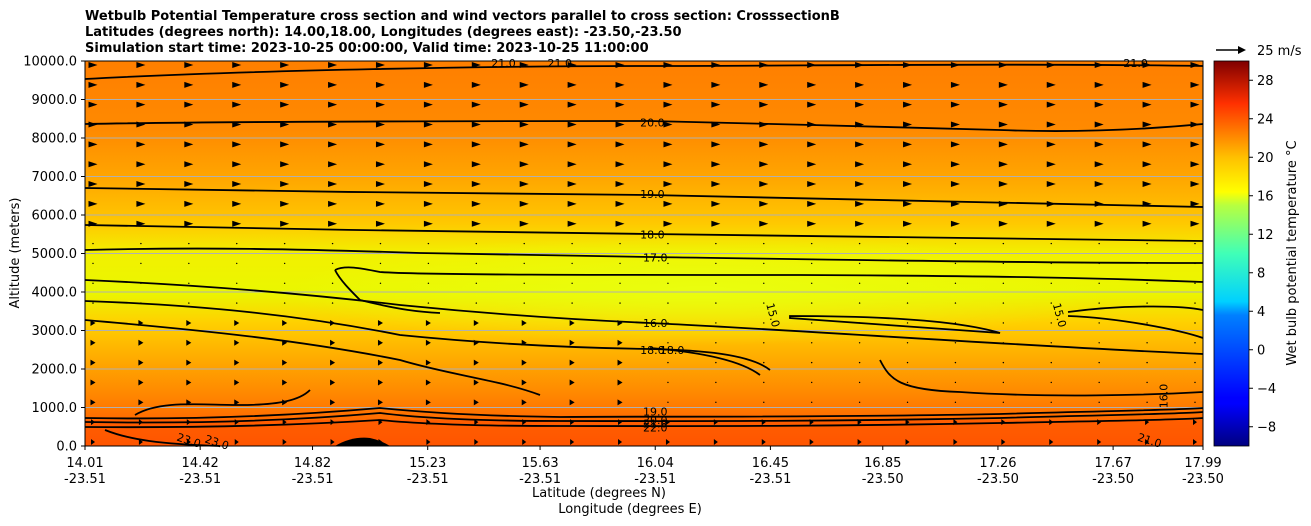  What do you see at coordinates (1266, 389) in the screenshot?
I see `colorbar-tick-label: −4` at bounding box center [1266, 389].